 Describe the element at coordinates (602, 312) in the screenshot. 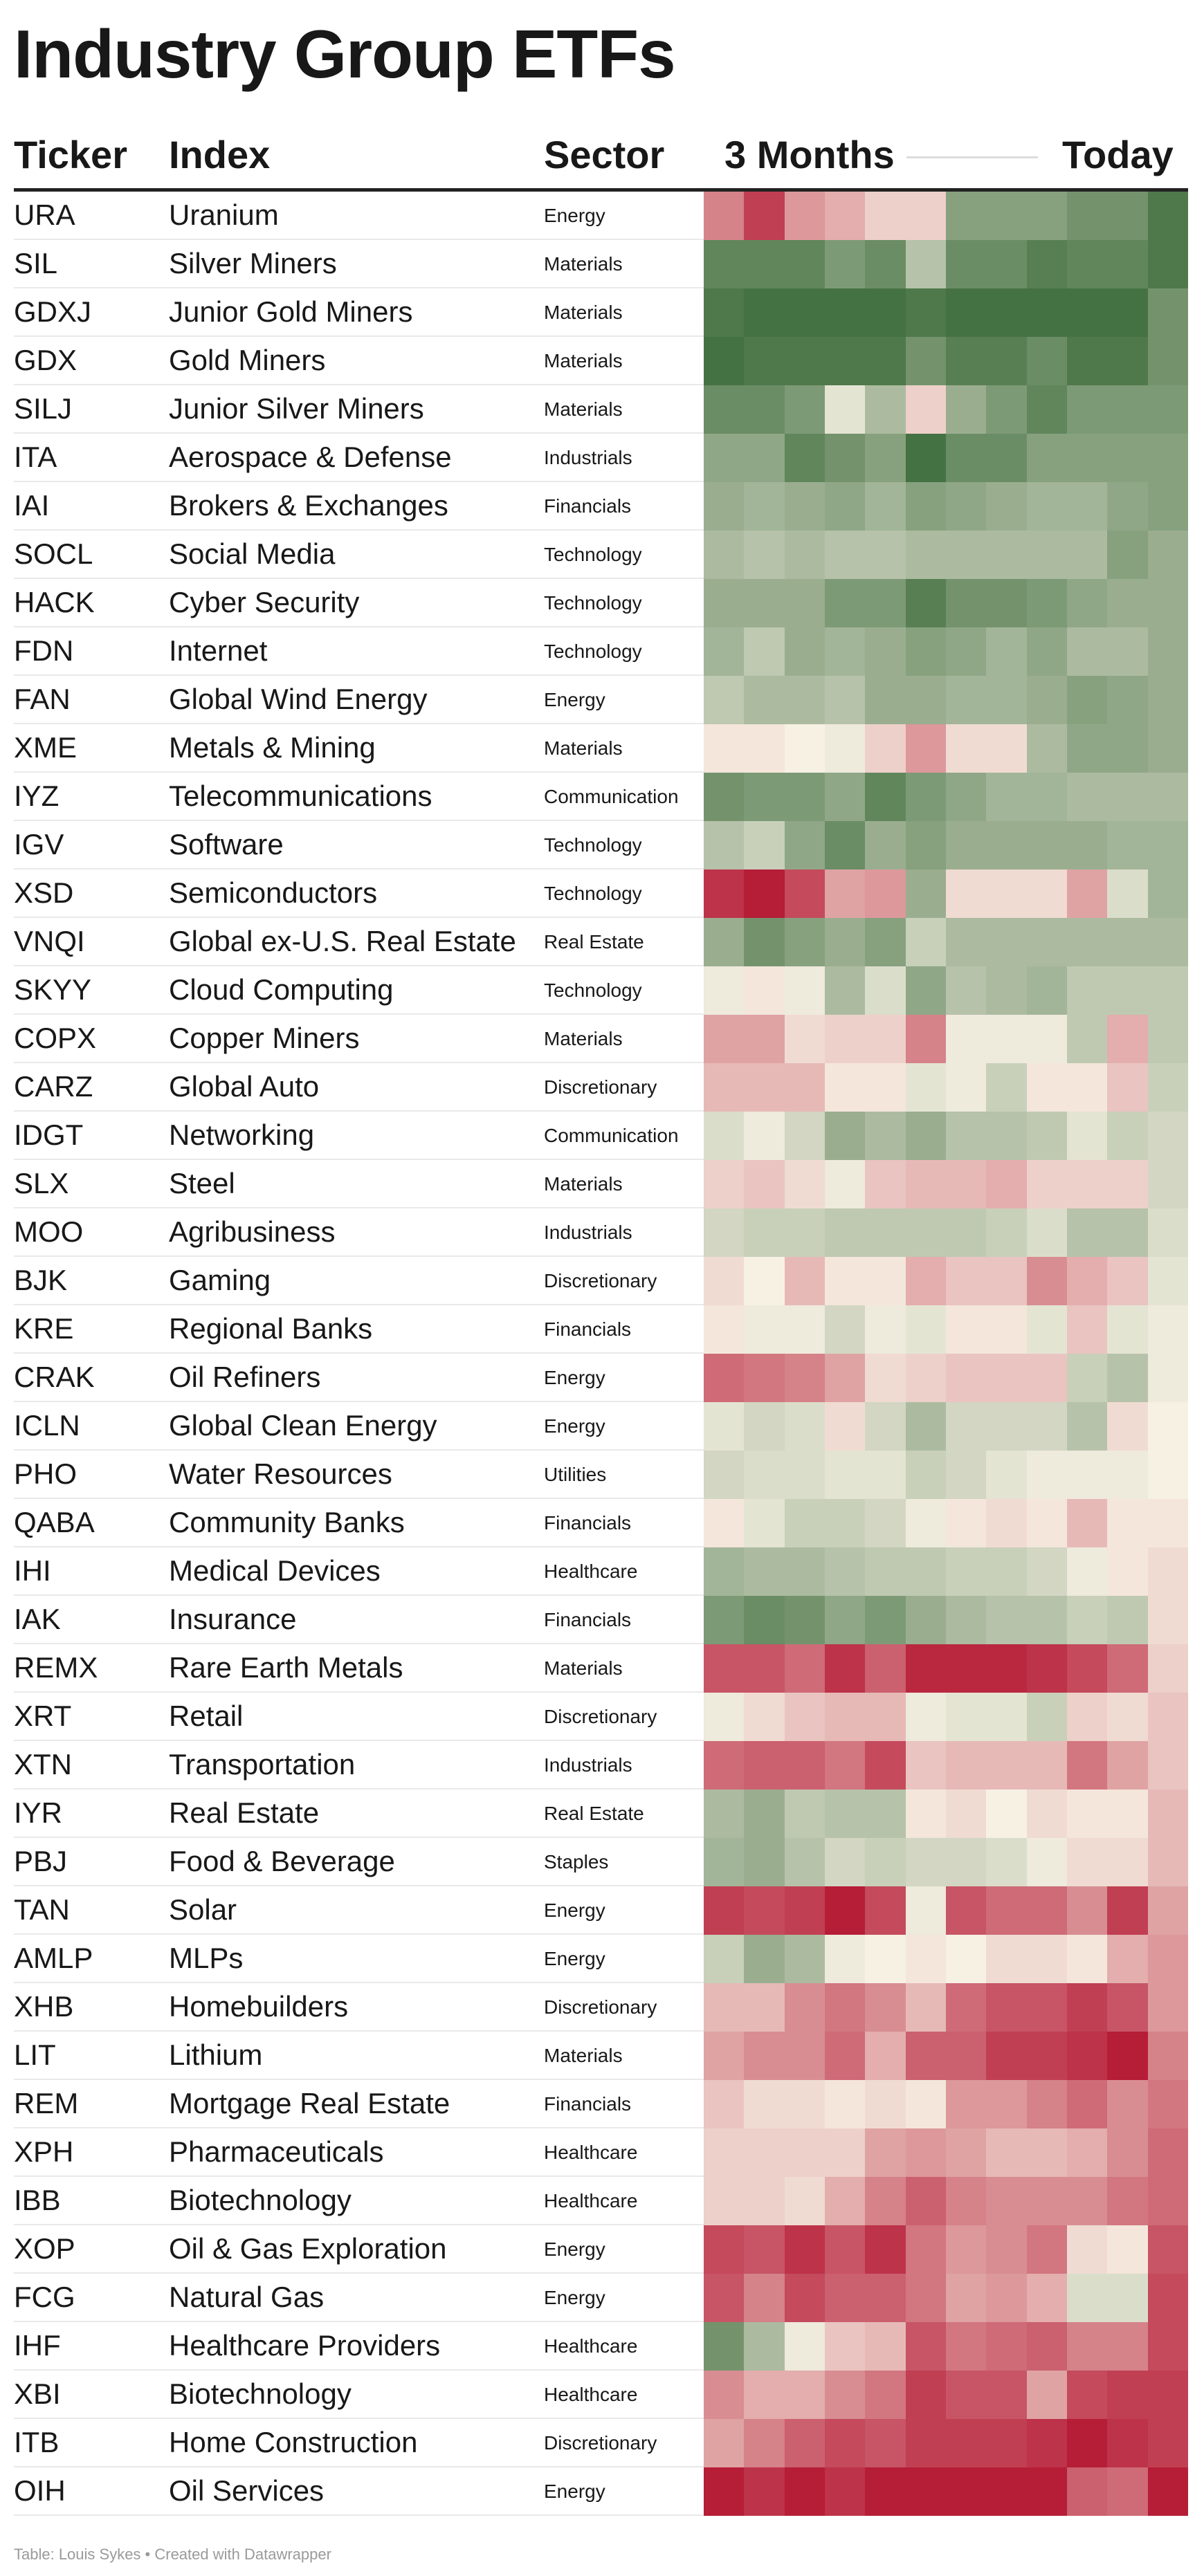

I see `table-row: GDXJ Junior Gold Miners Materials` at that location.